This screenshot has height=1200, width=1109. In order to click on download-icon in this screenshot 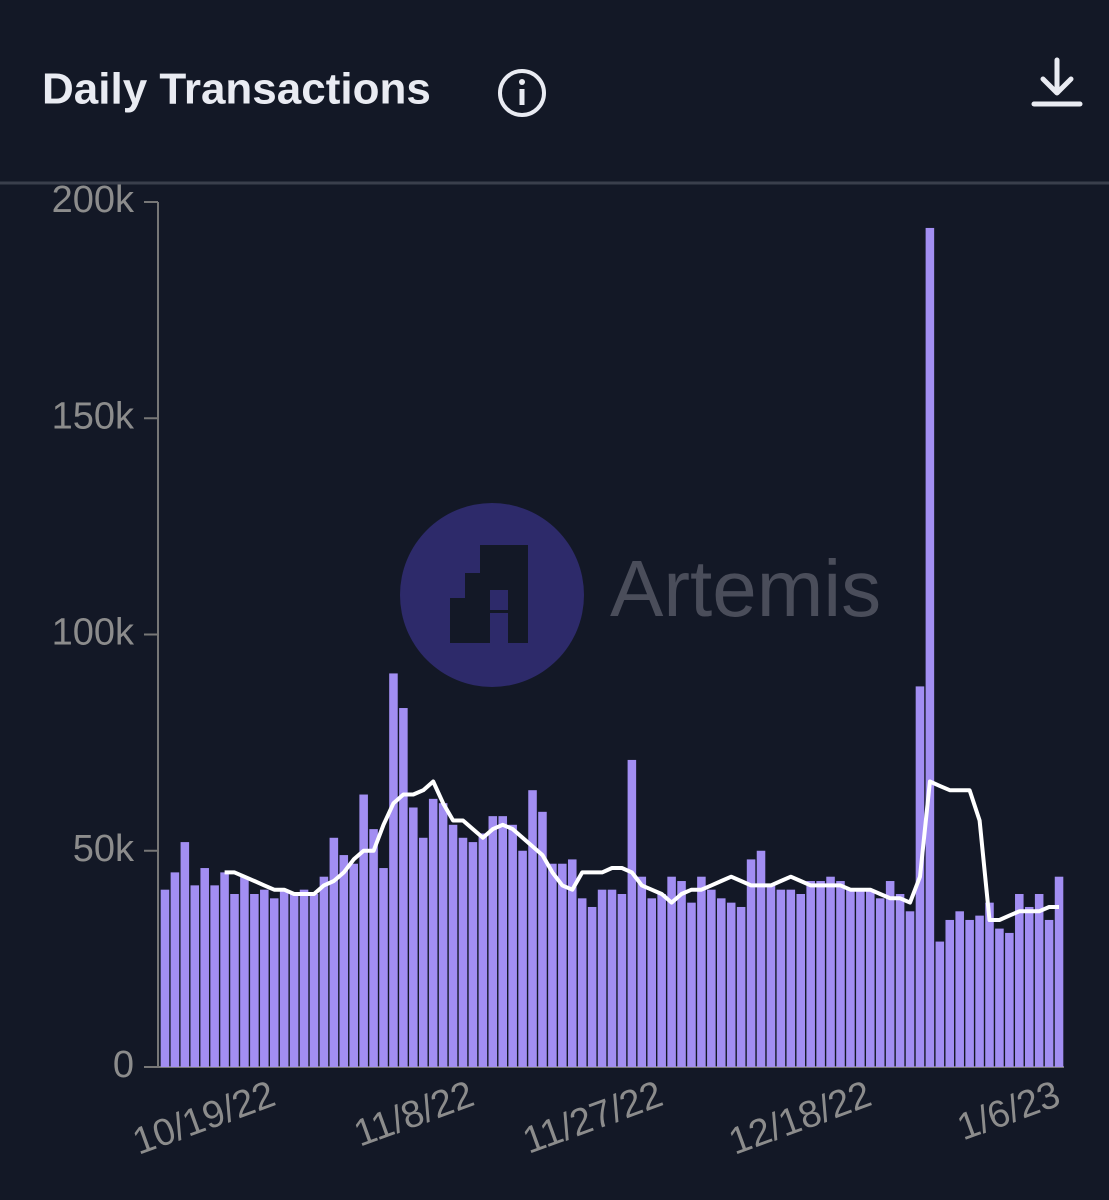, I will do `click(1057, 82)`.